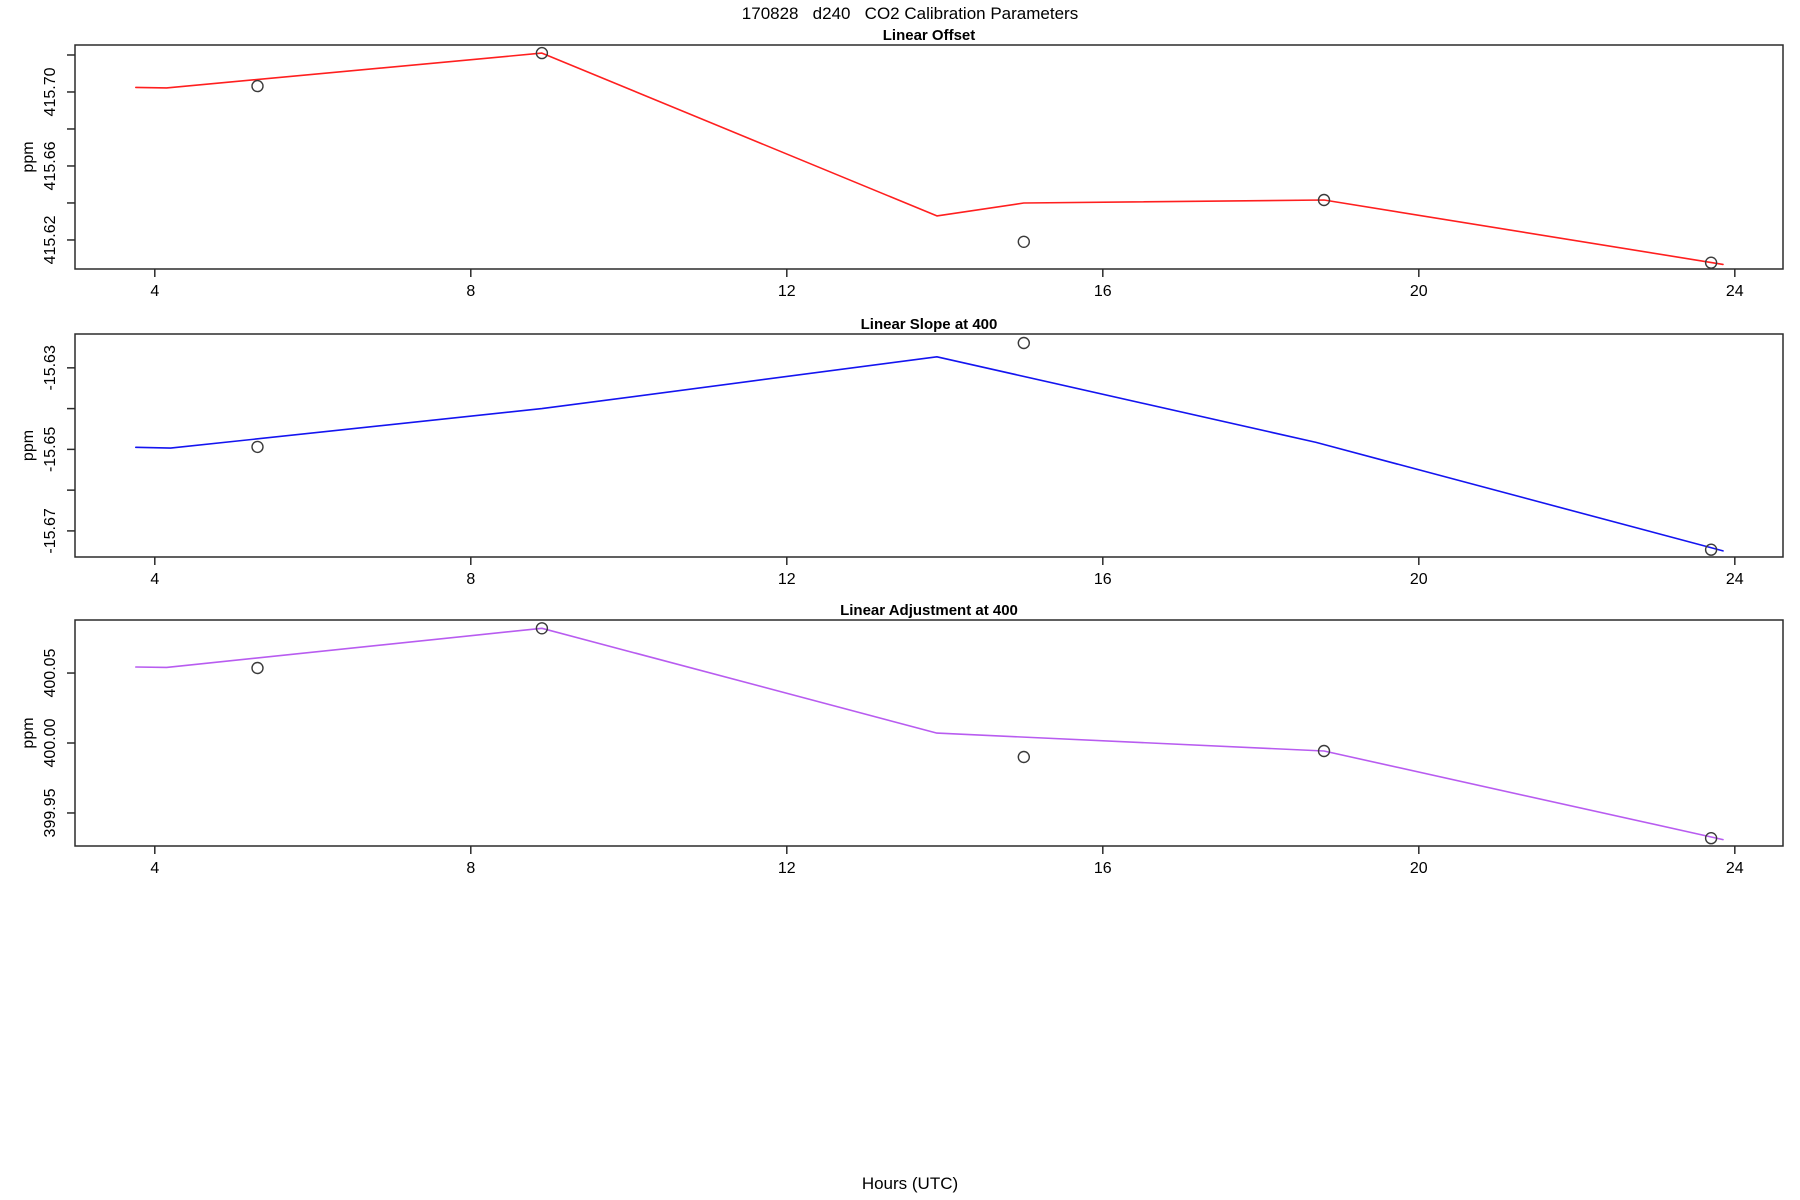 Image resolution: width=1800 pixels, height=1200 pixels. I want to click on y-tick-label: 415.70, so click(50, 91).